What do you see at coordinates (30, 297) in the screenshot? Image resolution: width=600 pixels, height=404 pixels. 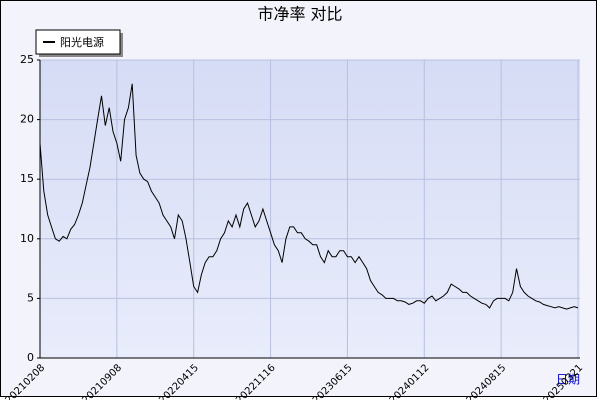 I see `y-tick-label: 5` at bounding box center [30, 297].